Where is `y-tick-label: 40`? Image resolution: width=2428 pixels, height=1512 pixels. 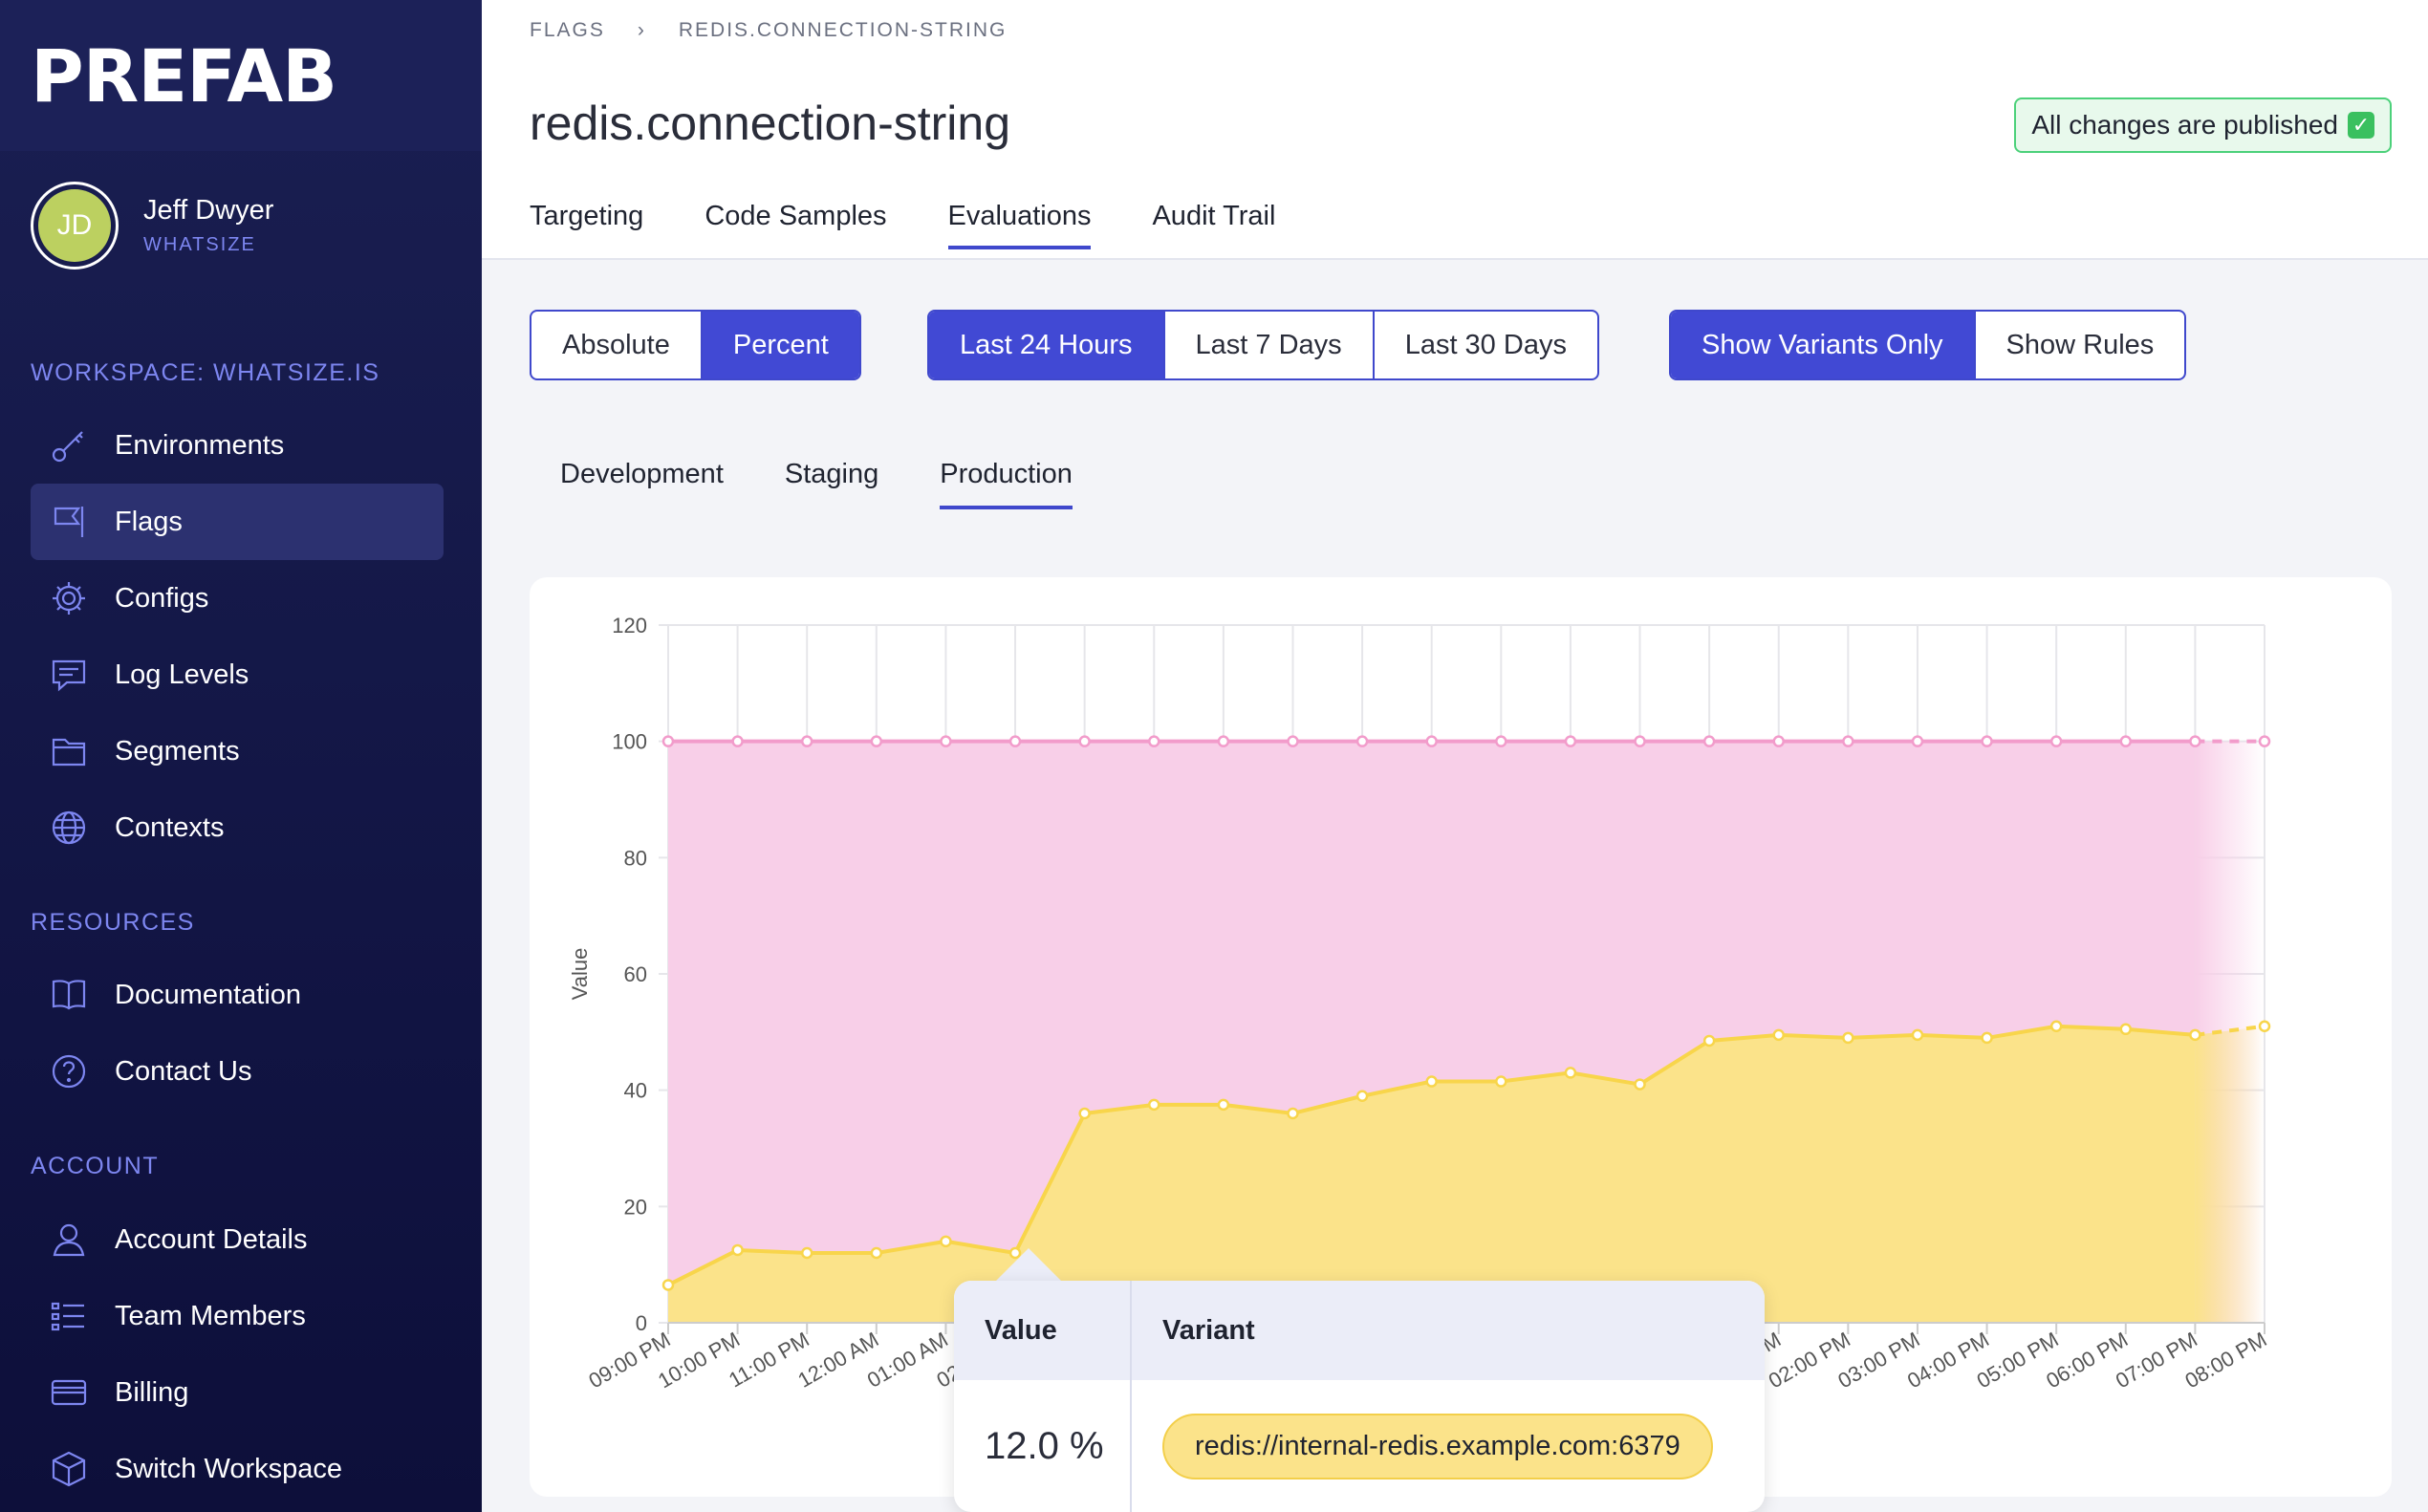 y-tick-label: 40 is located at coordinates (635, 1091).